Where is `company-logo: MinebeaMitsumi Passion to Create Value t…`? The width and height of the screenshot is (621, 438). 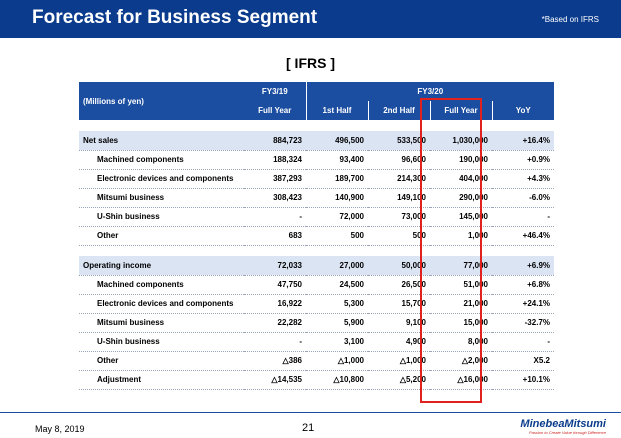
company-logo: MinebeaMitsumi Passion to Create Value t… is located at coordinates (563, 426).